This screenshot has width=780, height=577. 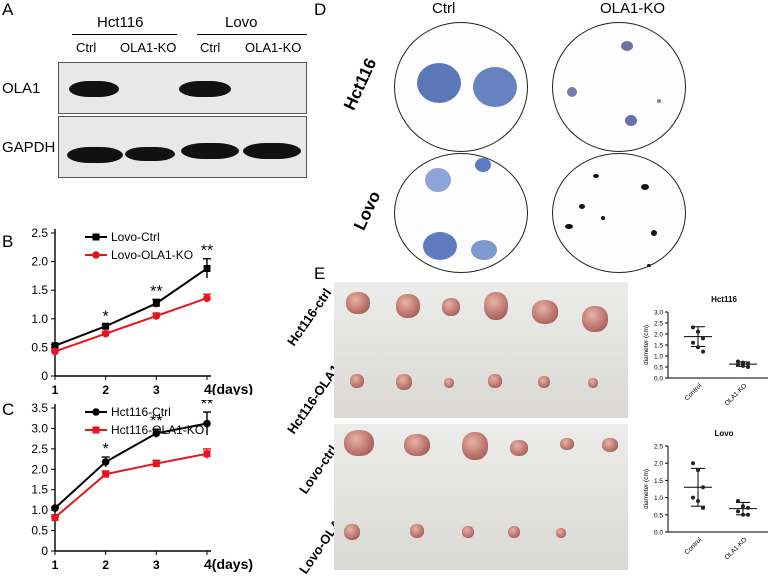 What do you see at coordinates (105, 565) in the screenshot?
I see `x-tick-label: 2` at bounding box center [105, 565].